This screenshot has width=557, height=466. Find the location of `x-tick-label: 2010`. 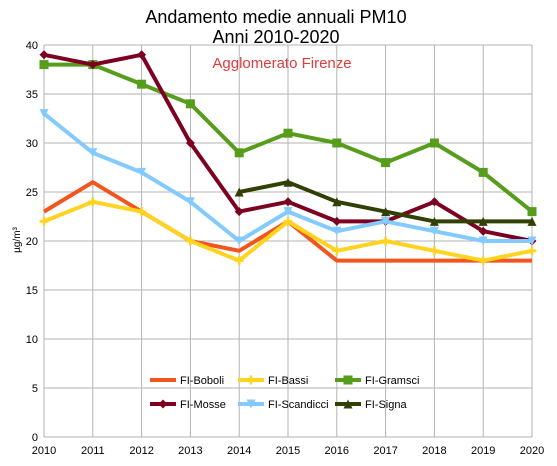

x-tick-label: 2010 is located at coordinates (44, 451).